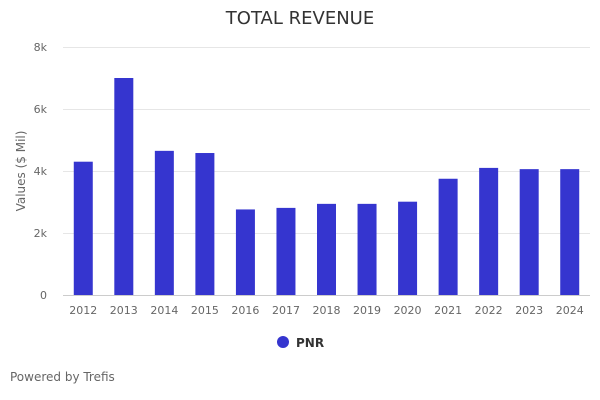 This screenshot has height=400, width=600. What do you see at coordinates (41, 109) in the screenshot?
I see `y-tick-label: 6k` at bounding box center [41, 109].